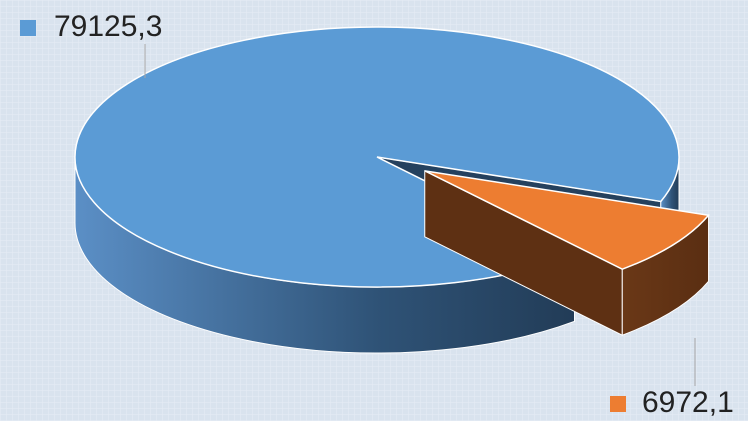  I want to click on data-label: 6972,1, so click(688, 402).